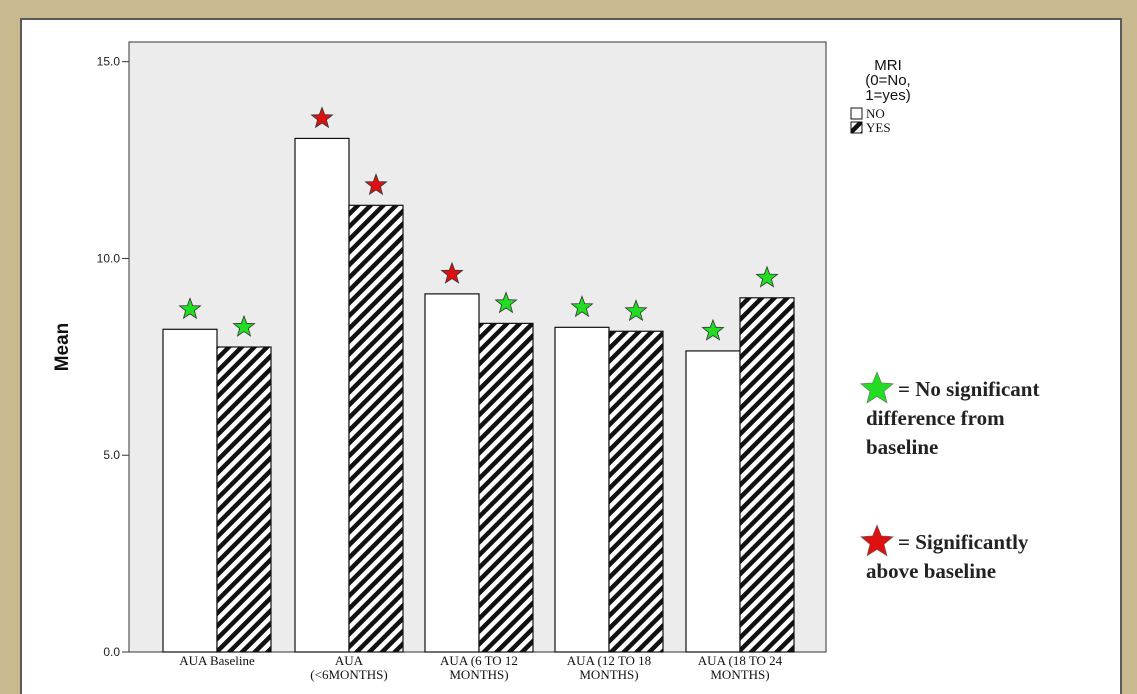 The width and height of the screenshot is (1137, 694). What do you see at coordinates (348, 674) in the screenshot?
I see `x-category-label: (<6MONTHS)` at bounding box center [348, 674].